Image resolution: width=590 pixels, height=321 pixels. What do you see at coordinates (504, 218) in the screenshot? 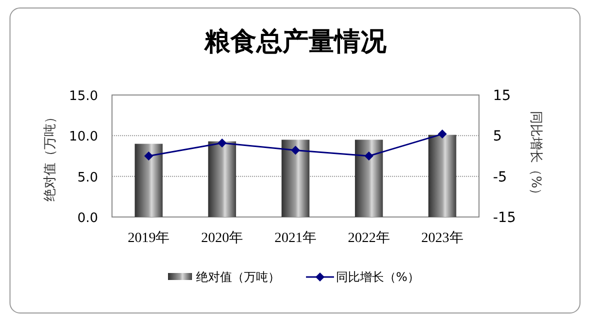
I see `y2-tick-label: -15` at bounding box center [504, 218].